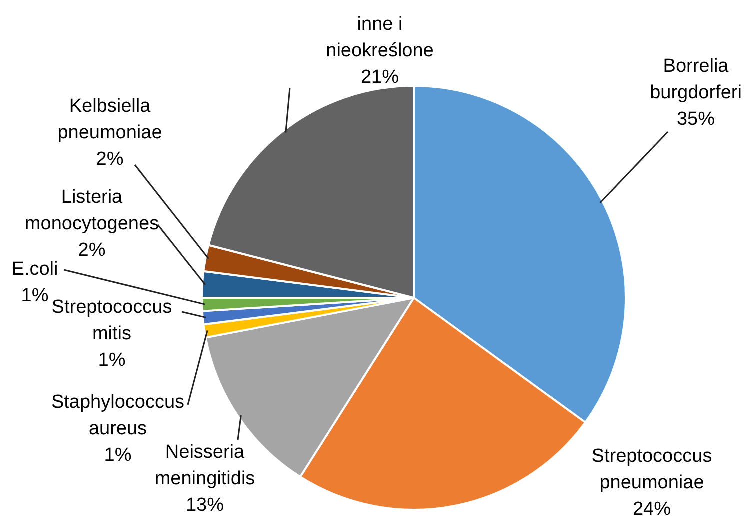 This screenshot has width=747, height=521. What do you see at coordinates (380, 77) in the screenshot?
I see `data-label: 21%` at bounding box center [380, 77].